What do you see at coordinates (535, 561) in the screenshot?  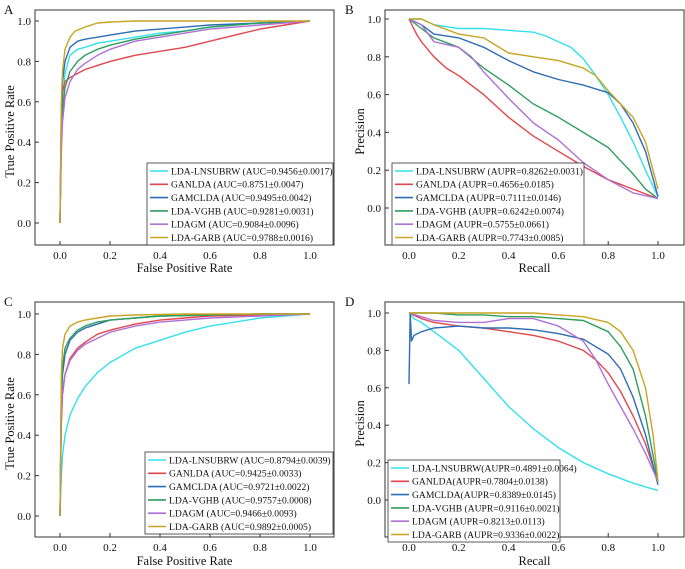 I see `x-axis-label: Recall` at bounding box center [535, 561].